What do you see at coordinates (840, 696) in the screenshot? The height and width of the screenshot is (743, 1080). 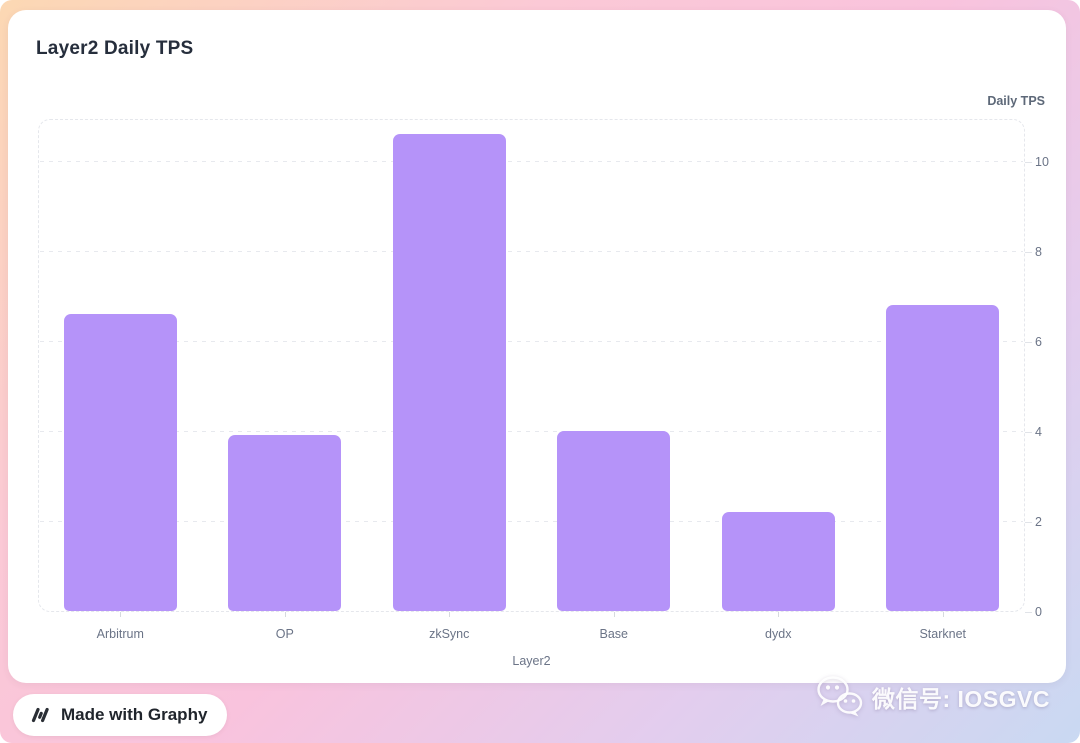 I see `wechat-icon` at bounding box center [840, 696].